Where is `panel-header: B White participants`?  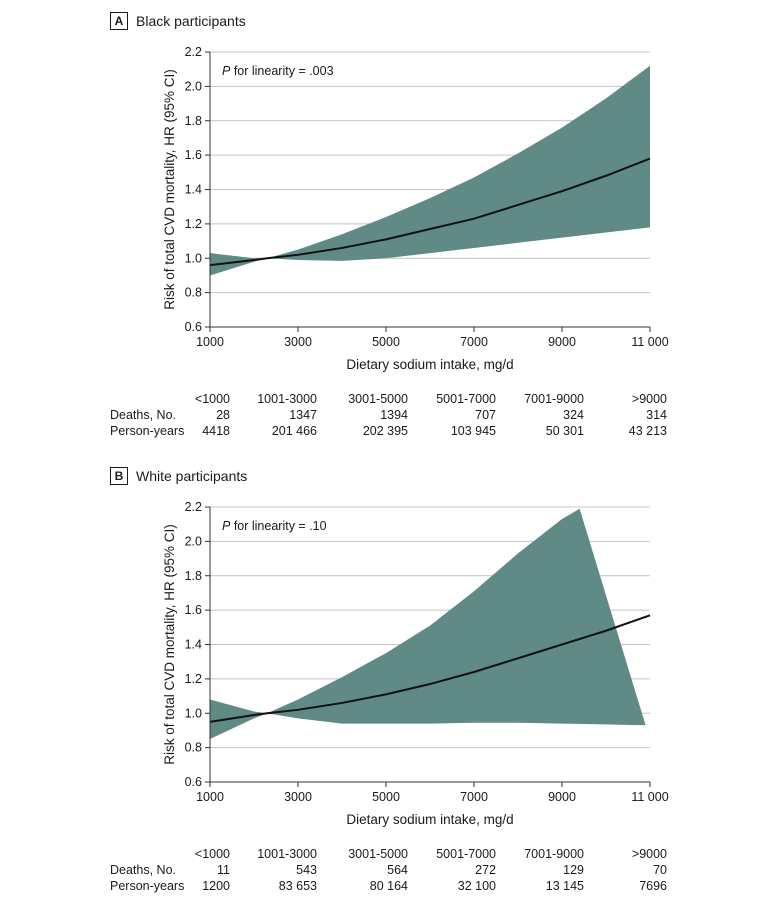
panel-header: B White participants is located at coordinates (178, 476).